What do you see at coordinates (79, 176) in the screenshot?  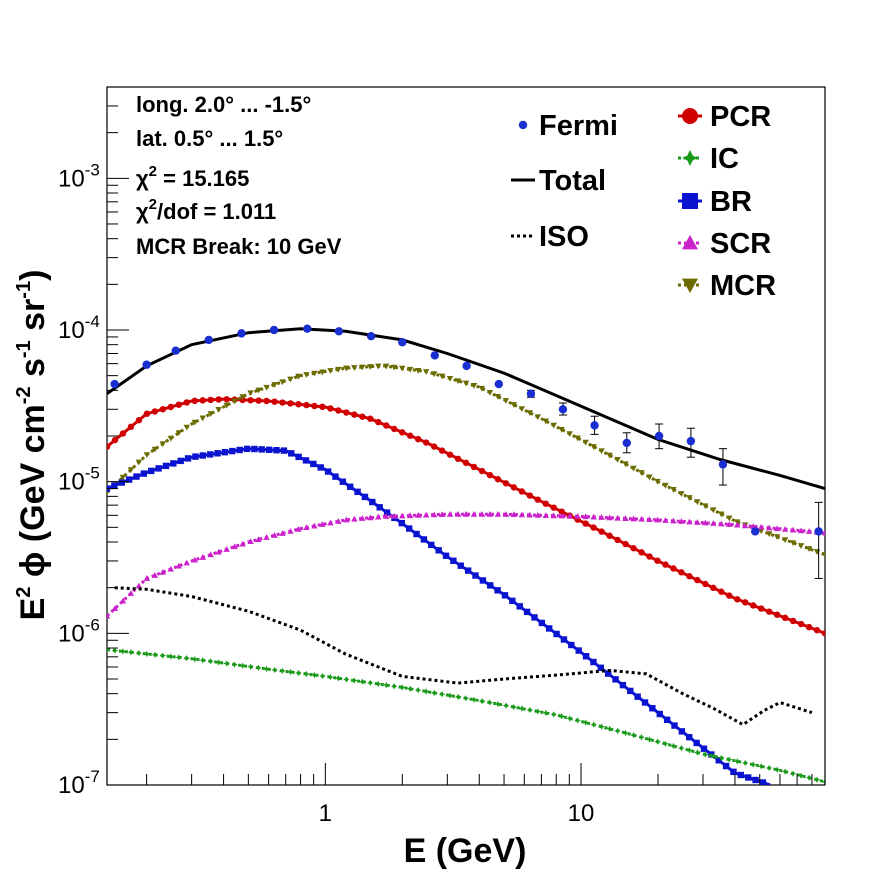 I see `y-tick-label: 10⁻³` at bounding box center [79, 176].